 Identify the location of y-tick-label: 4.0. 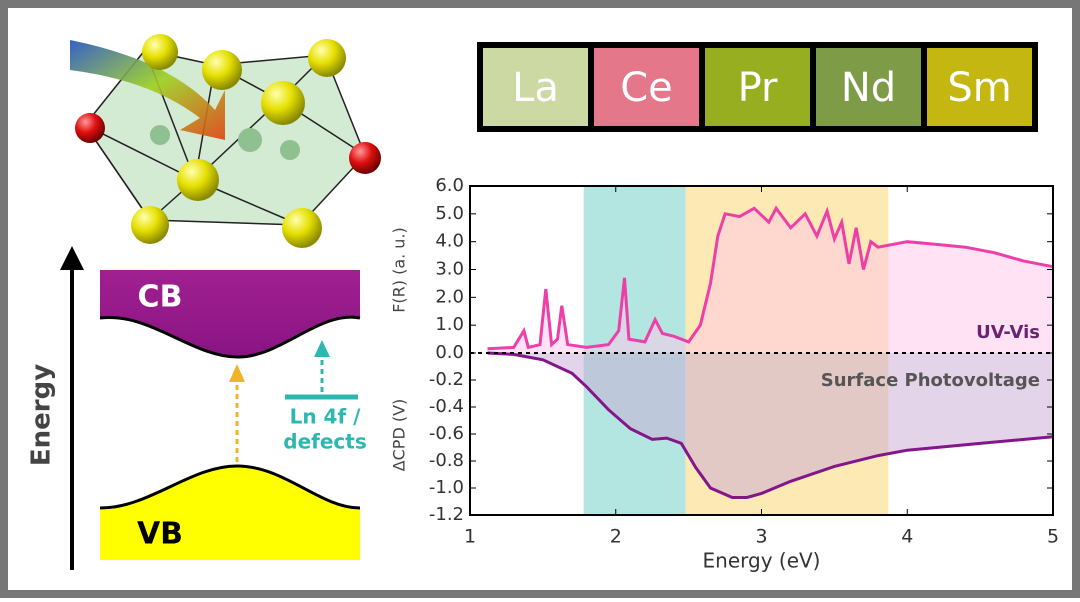
(449, 241).